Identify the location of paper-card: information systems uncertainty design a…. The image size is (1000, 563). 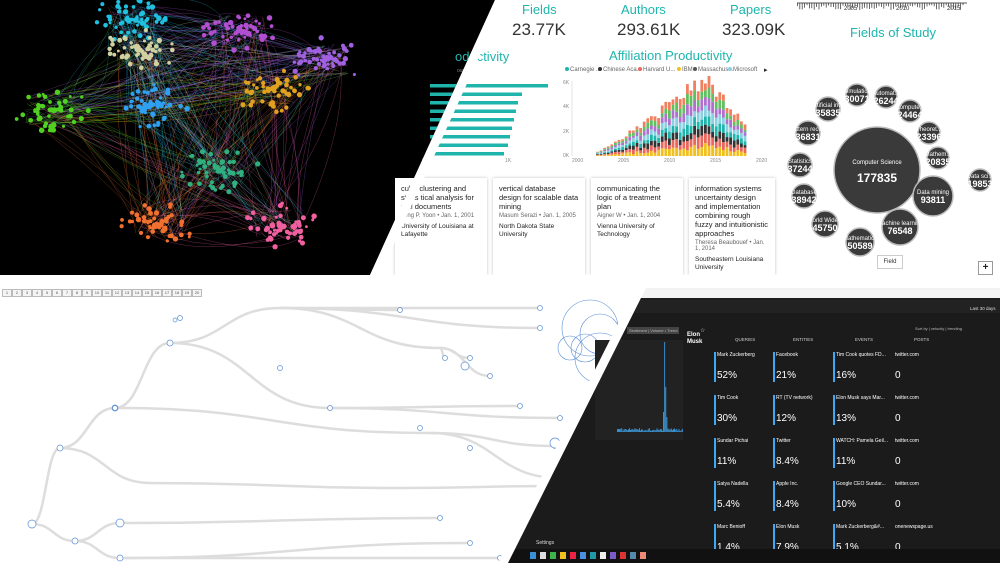
(732, 226).